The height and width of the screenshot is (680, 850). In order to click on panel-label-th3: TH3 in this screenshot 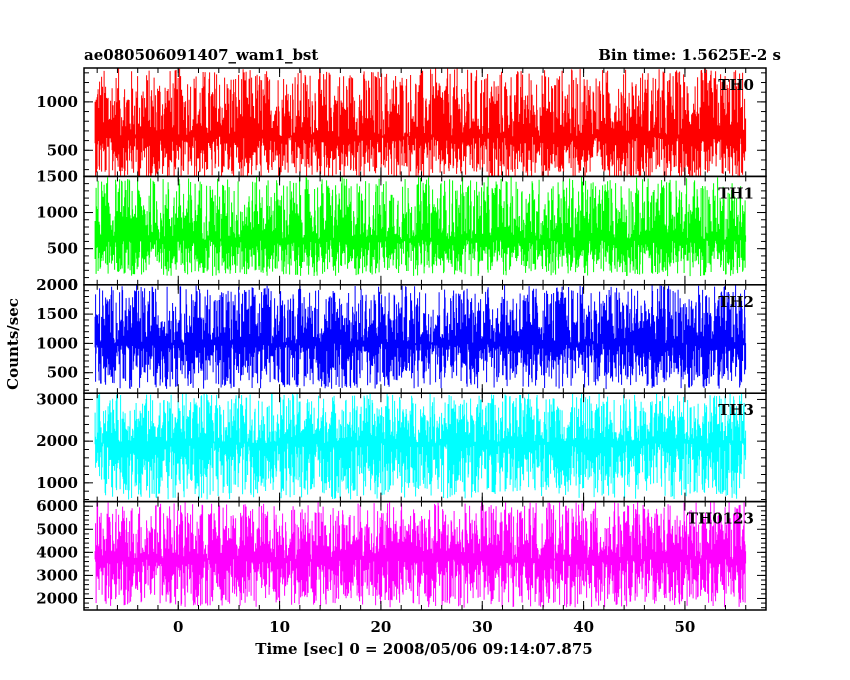, I will do `click(736, 410)`.